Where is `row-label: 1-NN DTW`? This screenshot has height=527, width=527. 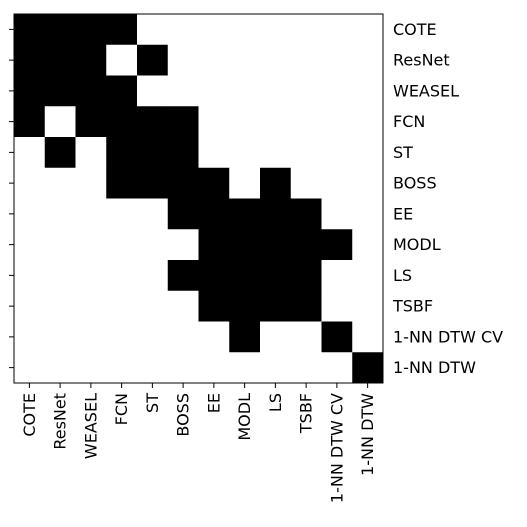 row-label: 1-NN DTW is located at coordinates (434, 367).